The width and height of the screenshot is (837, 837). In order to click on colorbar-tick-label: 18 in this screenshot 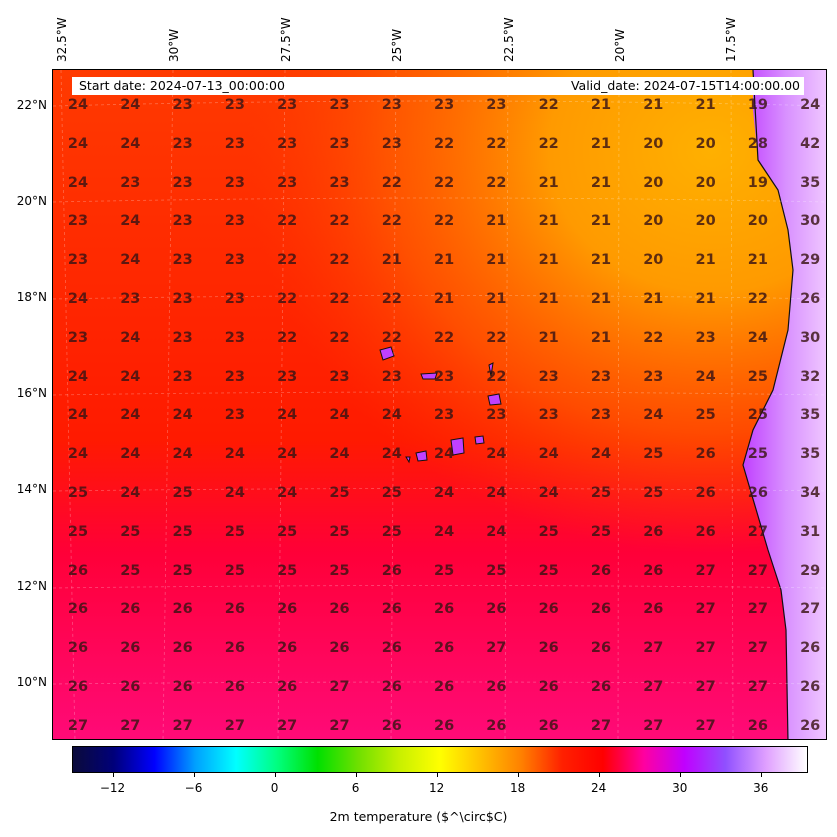, I will do `click(518, 788)`.